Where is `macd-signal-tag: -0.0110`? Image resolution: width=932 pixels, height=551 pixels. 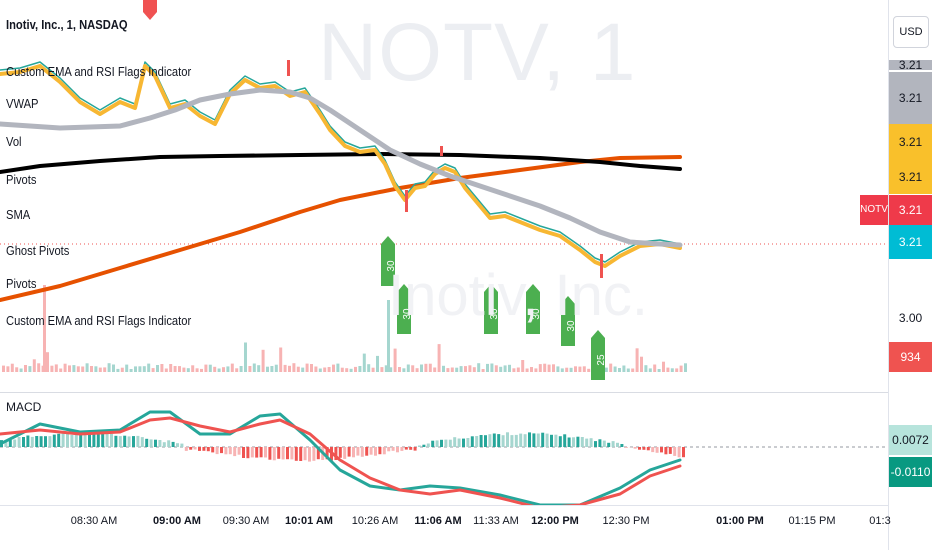
macd-signal-tag: -0.0110 is located at coordinates (910, 472).